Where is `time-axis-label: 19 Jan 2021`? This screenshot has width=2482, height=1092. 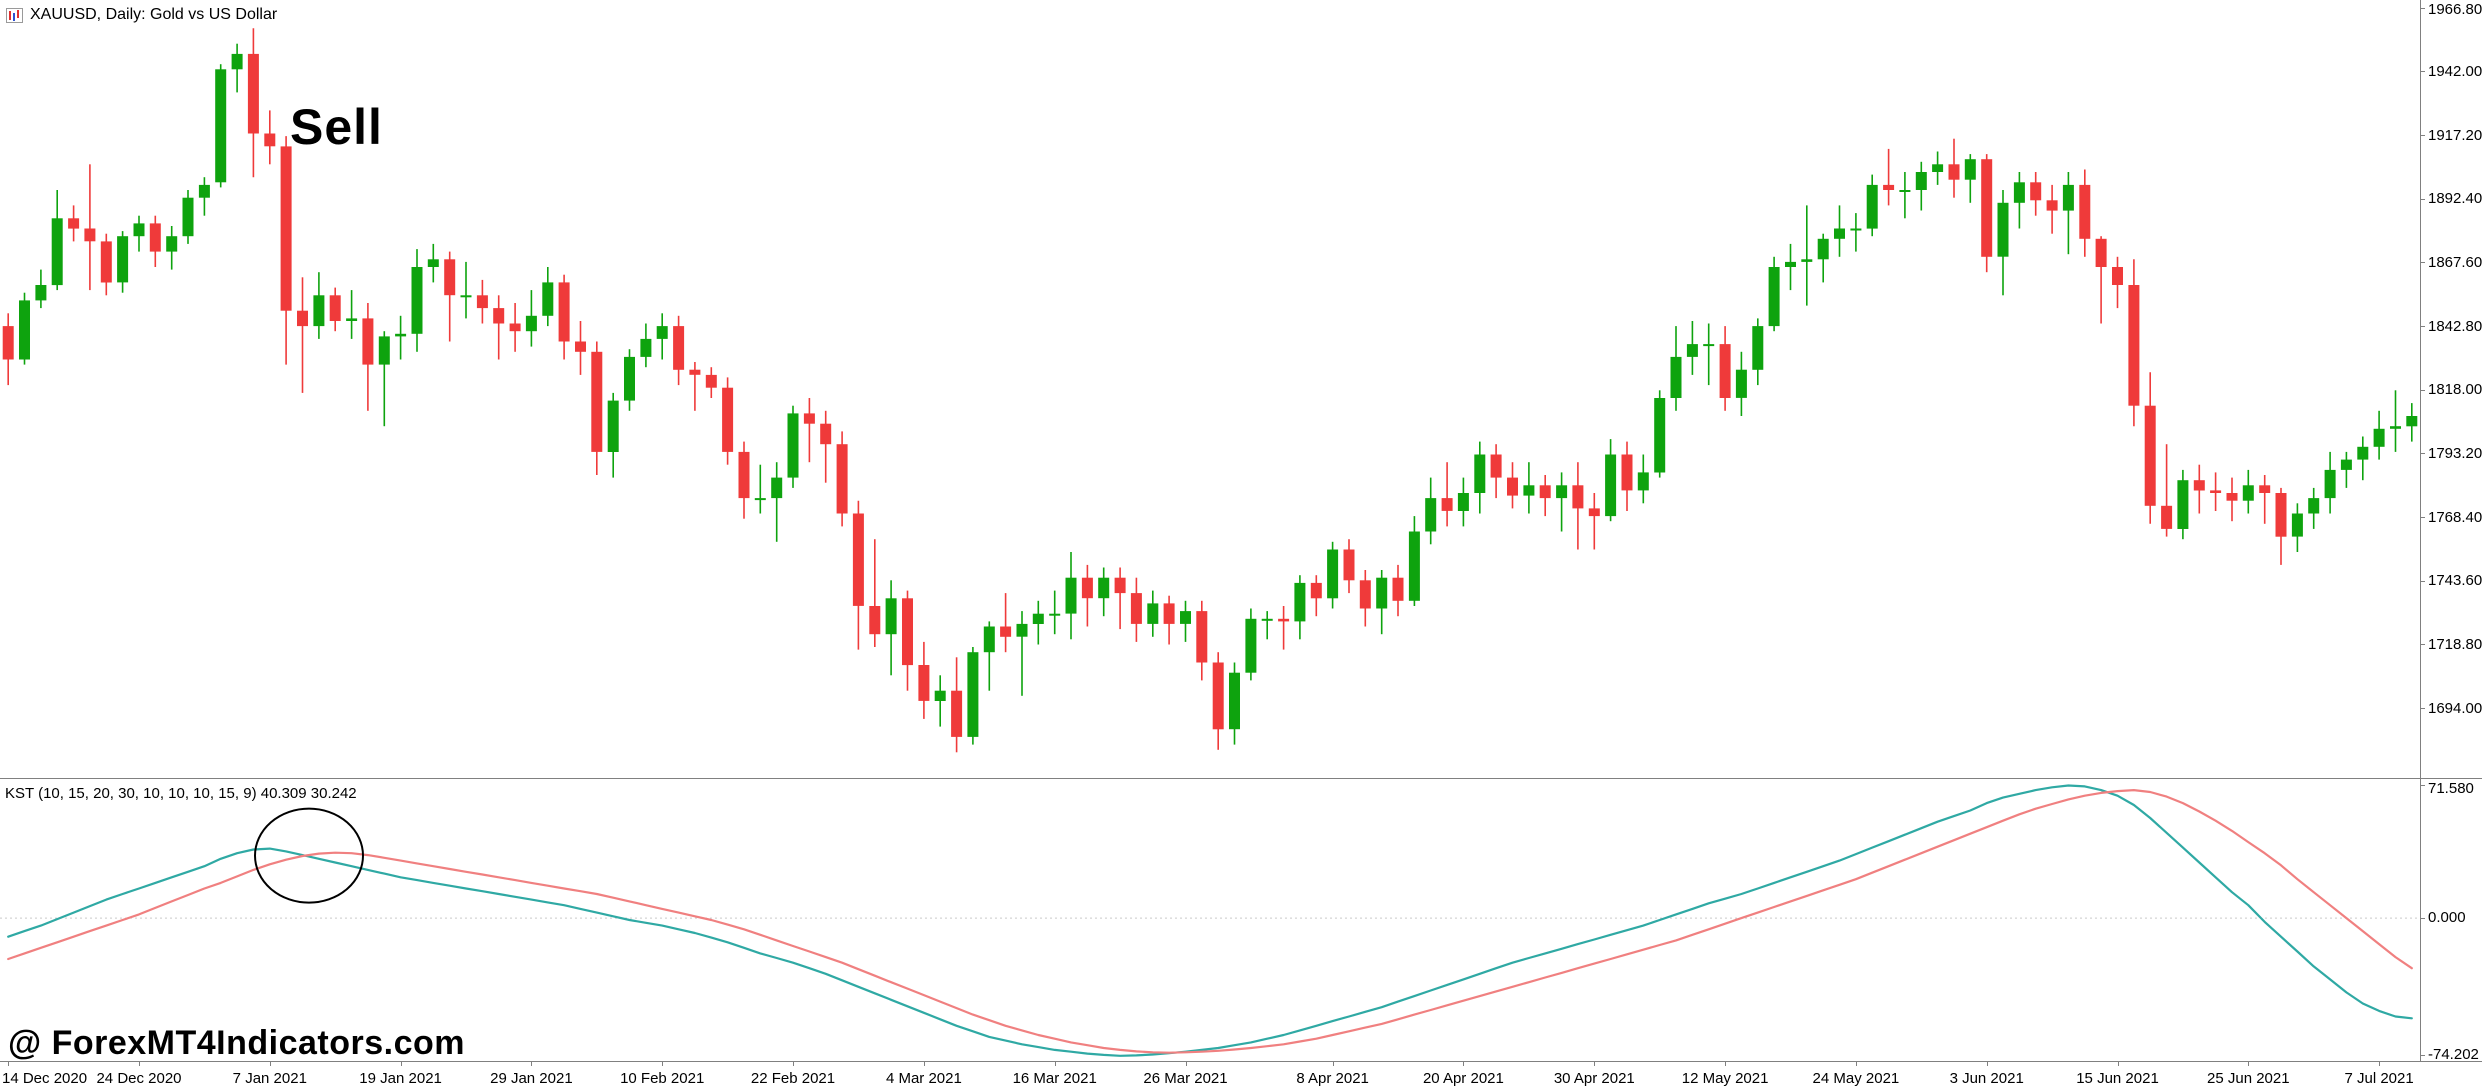
time-axis-label: 19 Jan 2021 is located at coordinates (400, 1078).